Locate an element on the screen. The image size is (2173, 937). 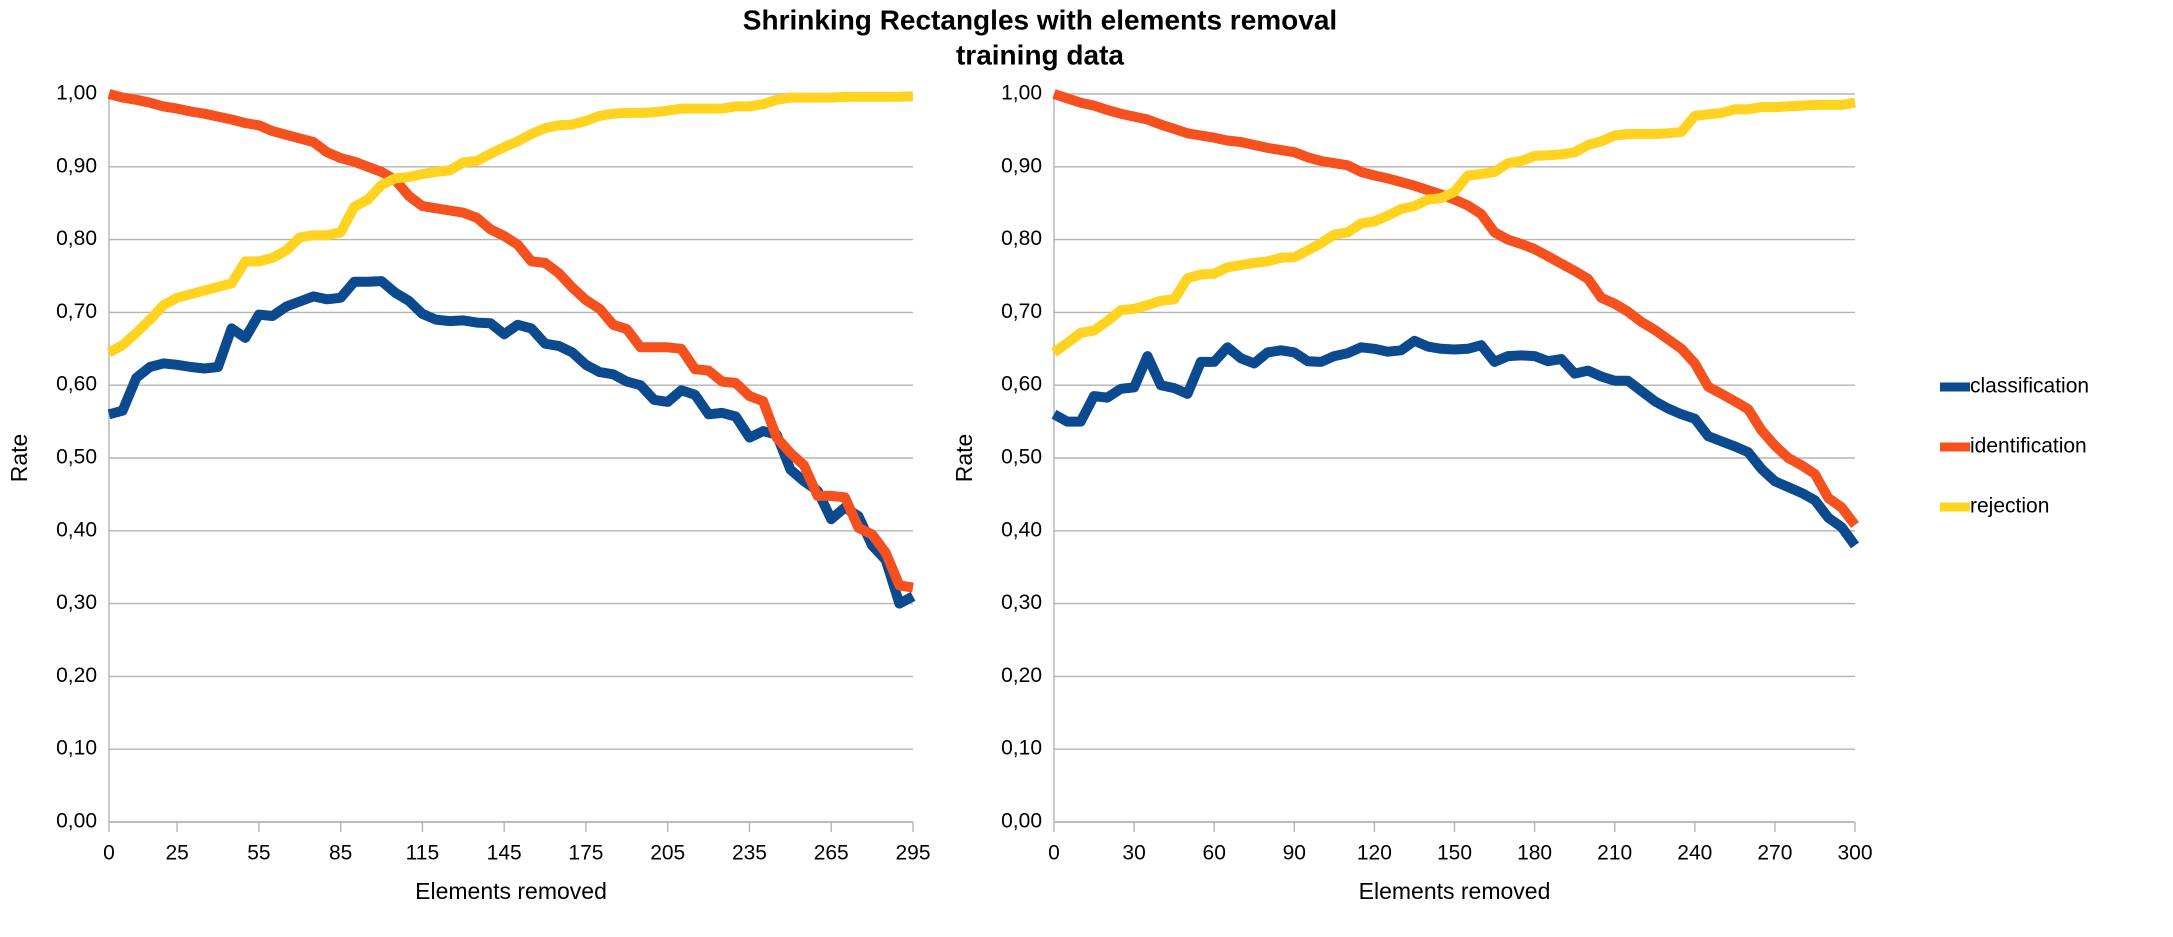
x-tick-label: 25 is located at coordinates (176, 853).